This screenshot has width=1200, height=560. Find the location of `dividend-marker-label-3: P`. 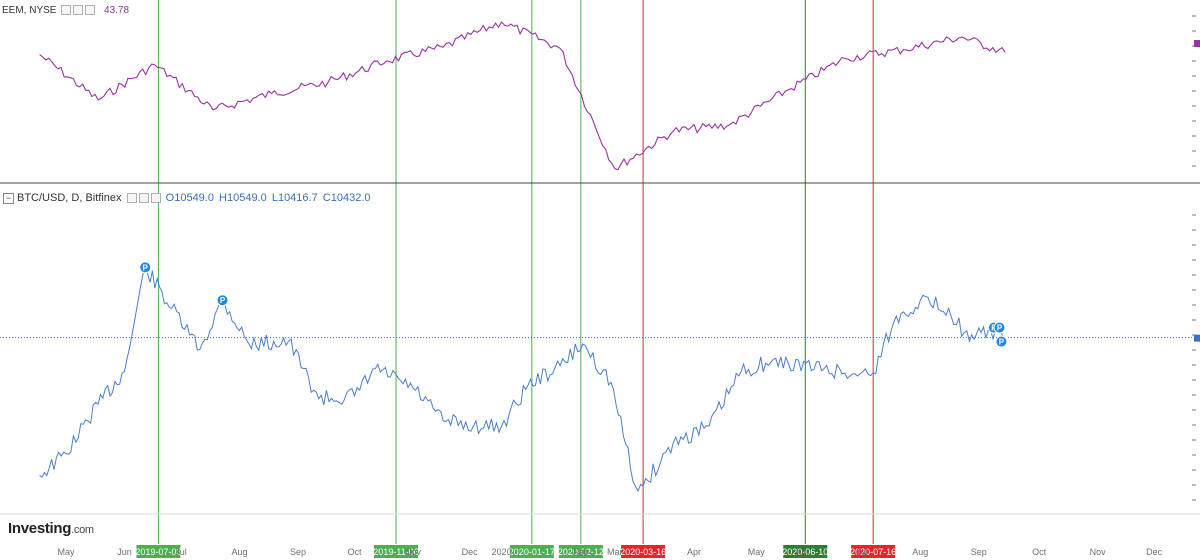

dividend-marker-label-3: P is located at coordinates (1000, 328).